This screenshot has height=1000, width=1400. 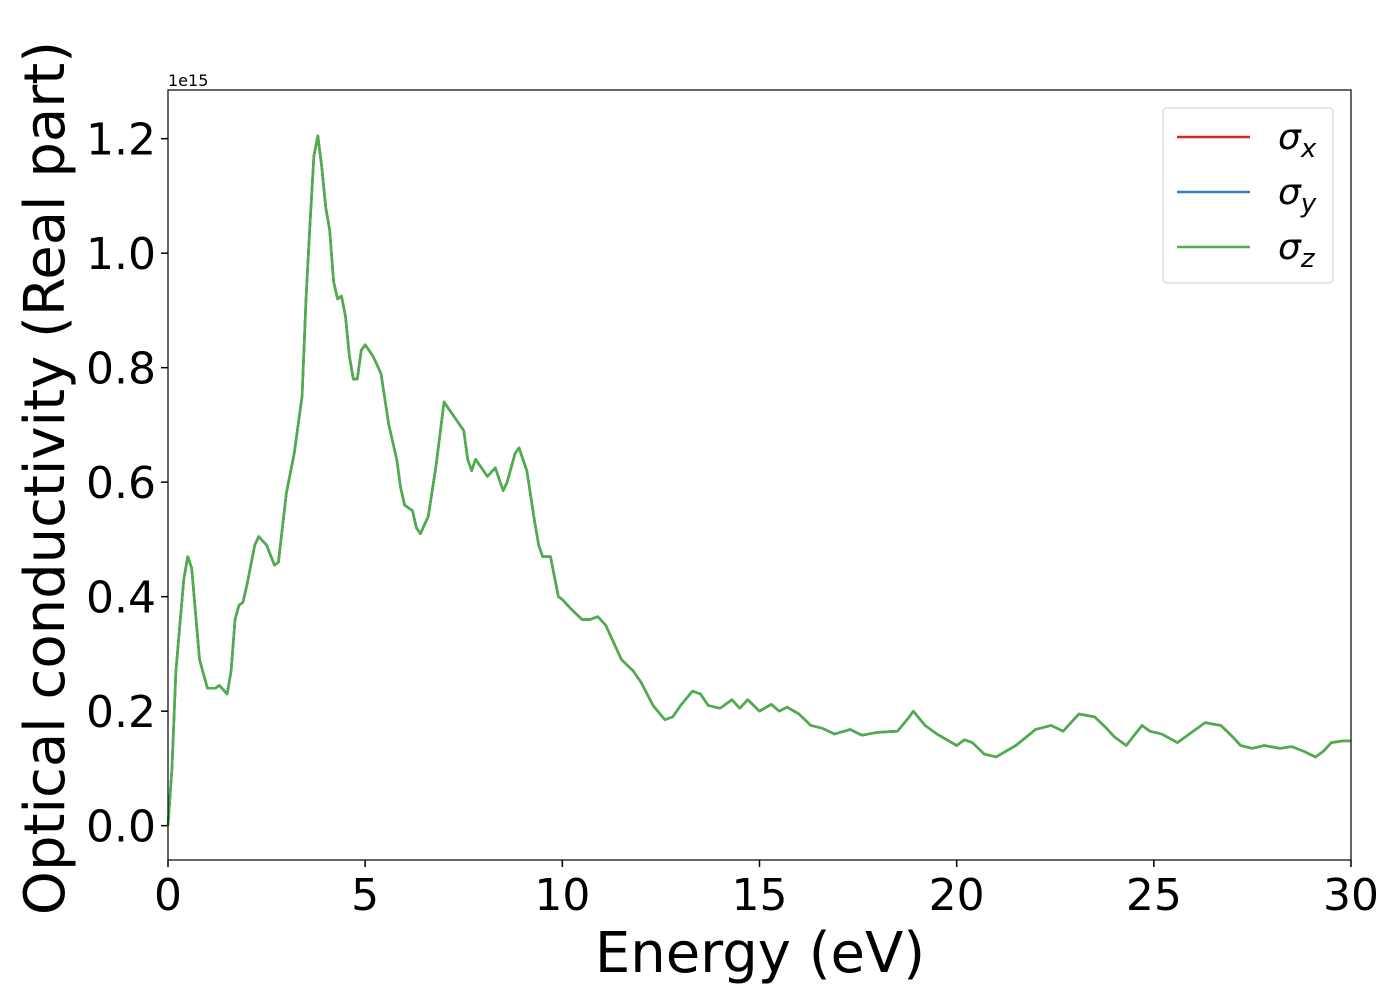 What do you see at coordinates (1308, 149) in the screenshot?
I see `legend-subscript: x` at bounding box center [1308, 149].